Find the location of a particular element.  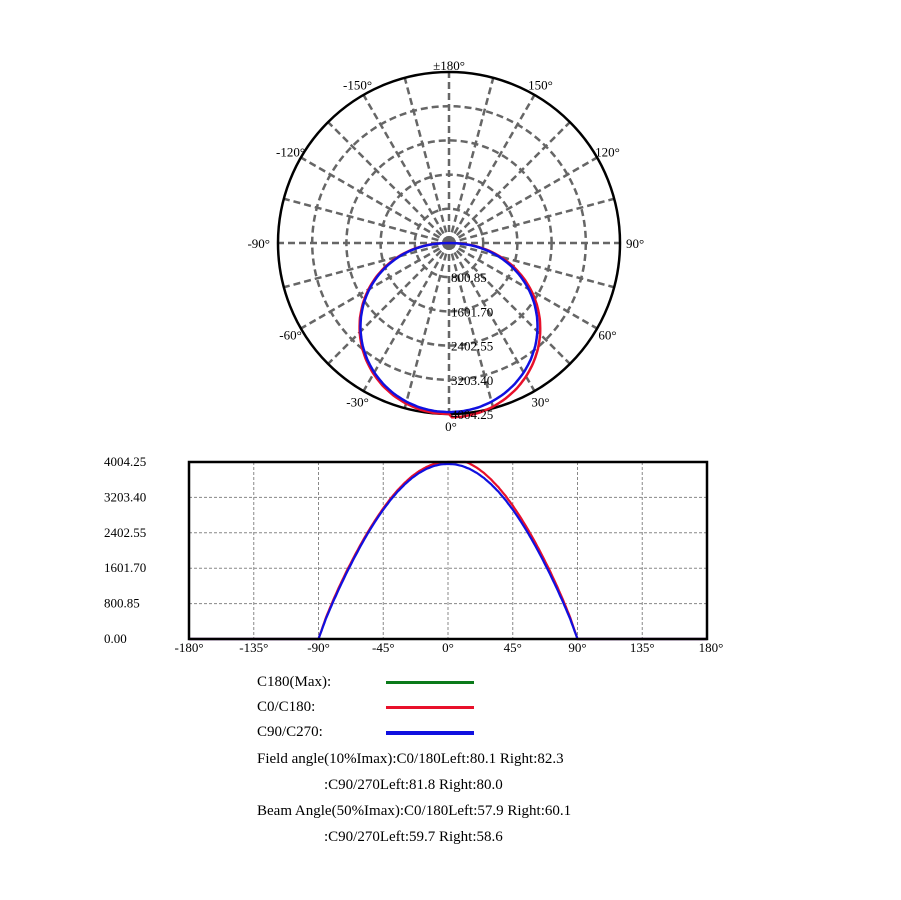

x-tick-label: -90° is located at coordinates (318, 647).